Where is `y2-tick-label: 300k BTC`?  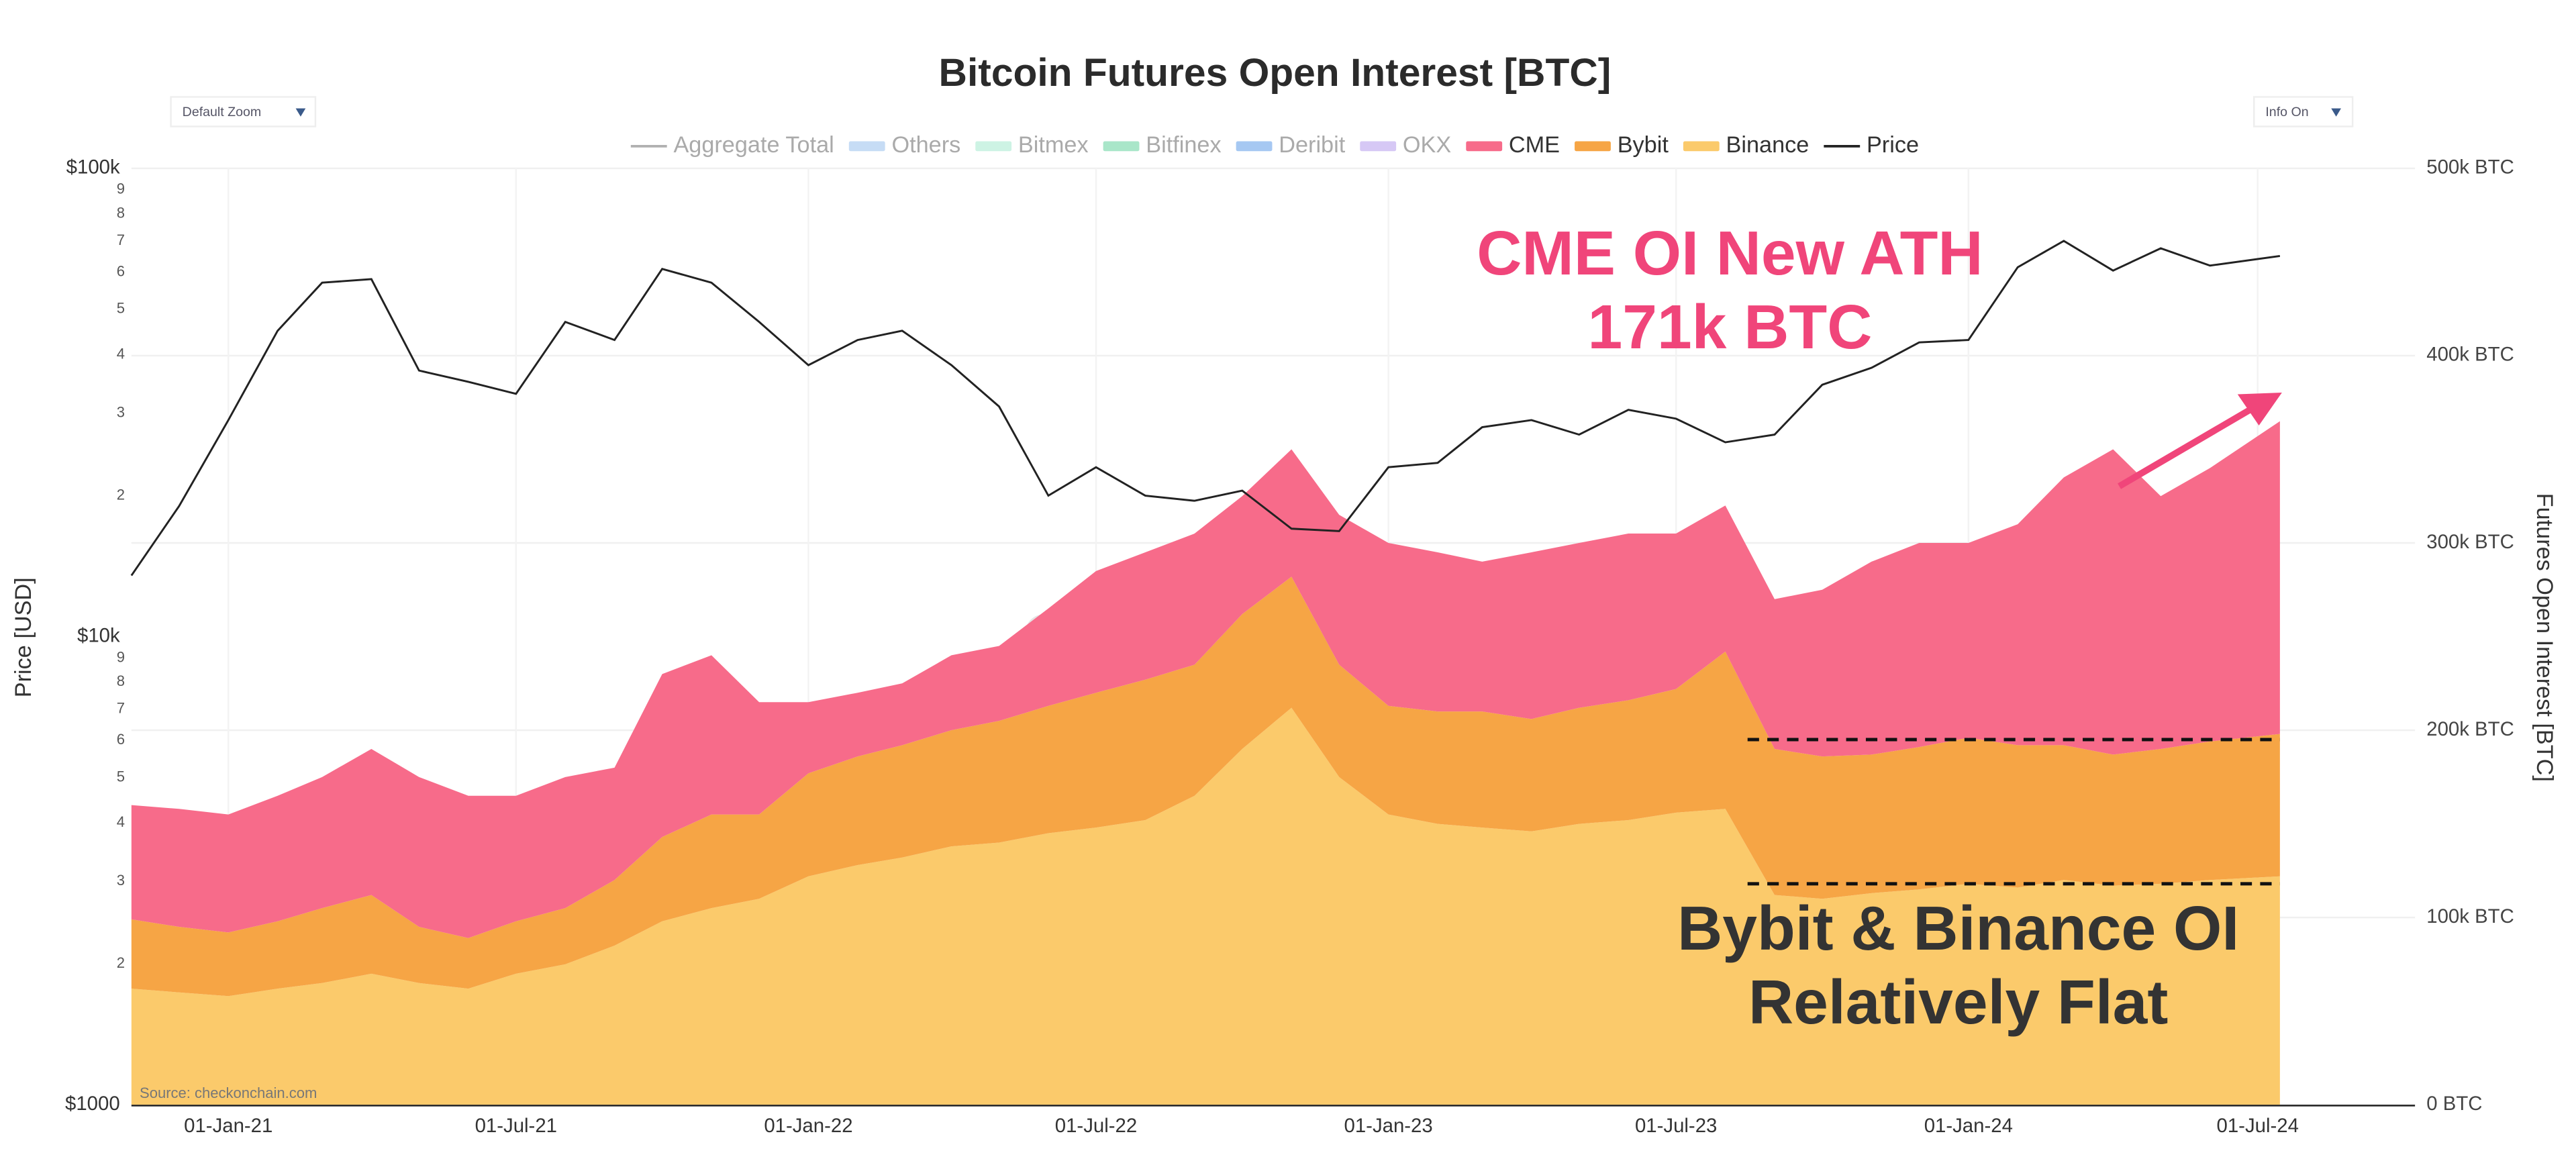
y2-tick-label: 300k BTC is located at coordinates (2470, 542).